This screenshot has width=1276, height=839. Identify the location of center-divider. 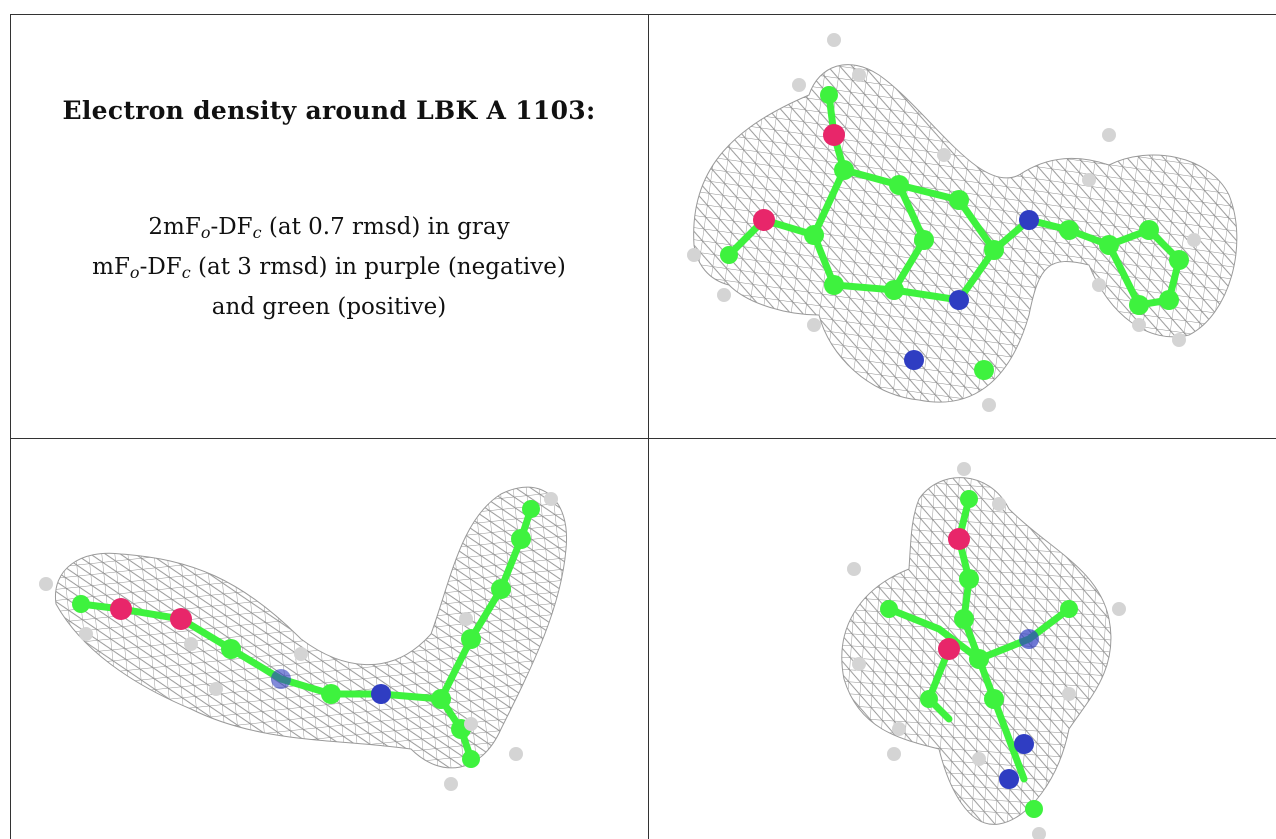
(648, 426).